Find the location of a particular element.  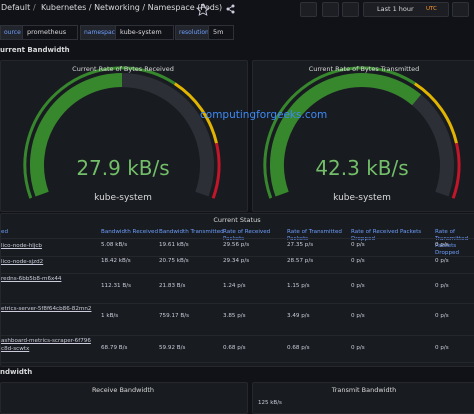

column-header: Rate of Transmitted Packets Dropped is located at coordinates (452, 242).